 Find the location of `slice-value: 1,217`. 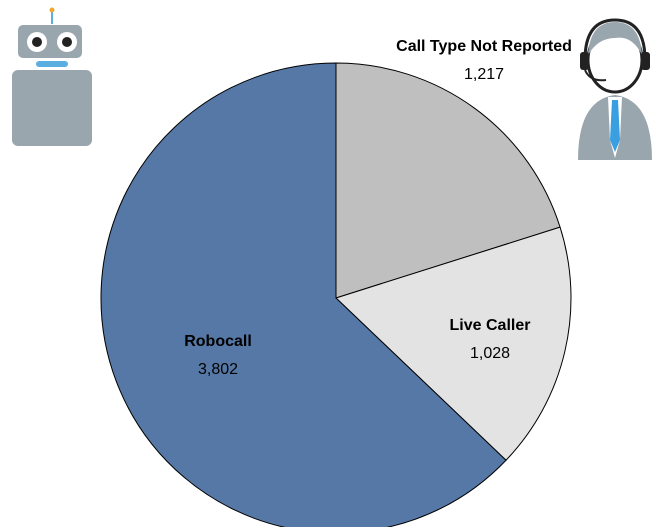

slice-value: 1,217 is located at coordinates (484, 74).